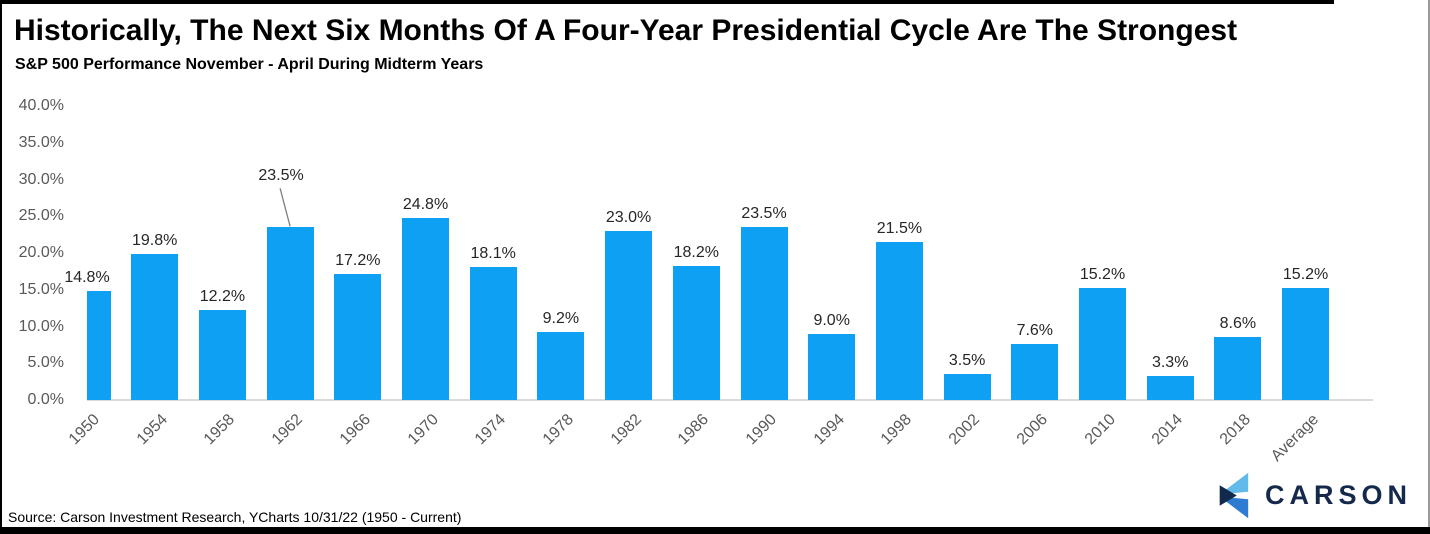 This screenshot has width=1430, height=534. What do you see at coordinates (285, 207) in the screenshot?
I see `callout-leader-line` at bounding box center [285, 207].